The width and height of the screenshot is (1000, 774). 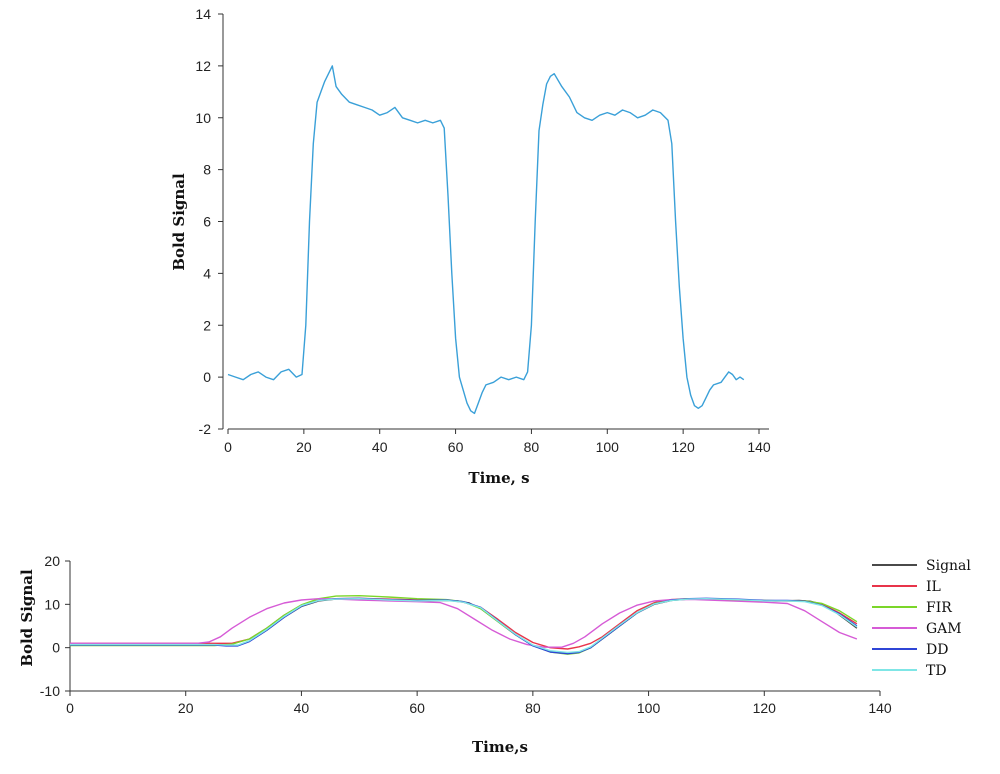 What do you see at coordinates (939, 608) in the screenshot?
I see `legend-label-fir: FIR` at bounding box center [939, 608].